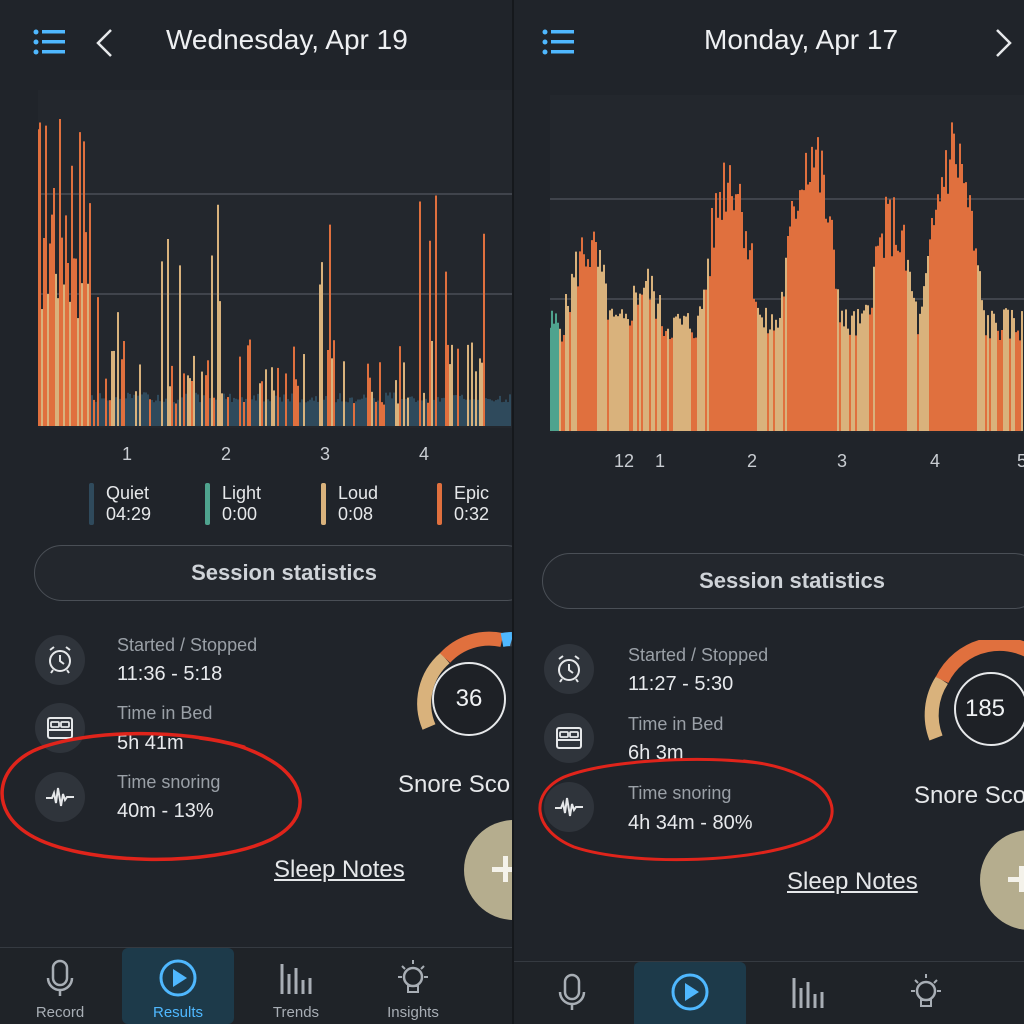  What do you see at coordinates (296, 1012) in the screenshot?
I see `nav-label: Trends` at bounding box center [296, 1012].